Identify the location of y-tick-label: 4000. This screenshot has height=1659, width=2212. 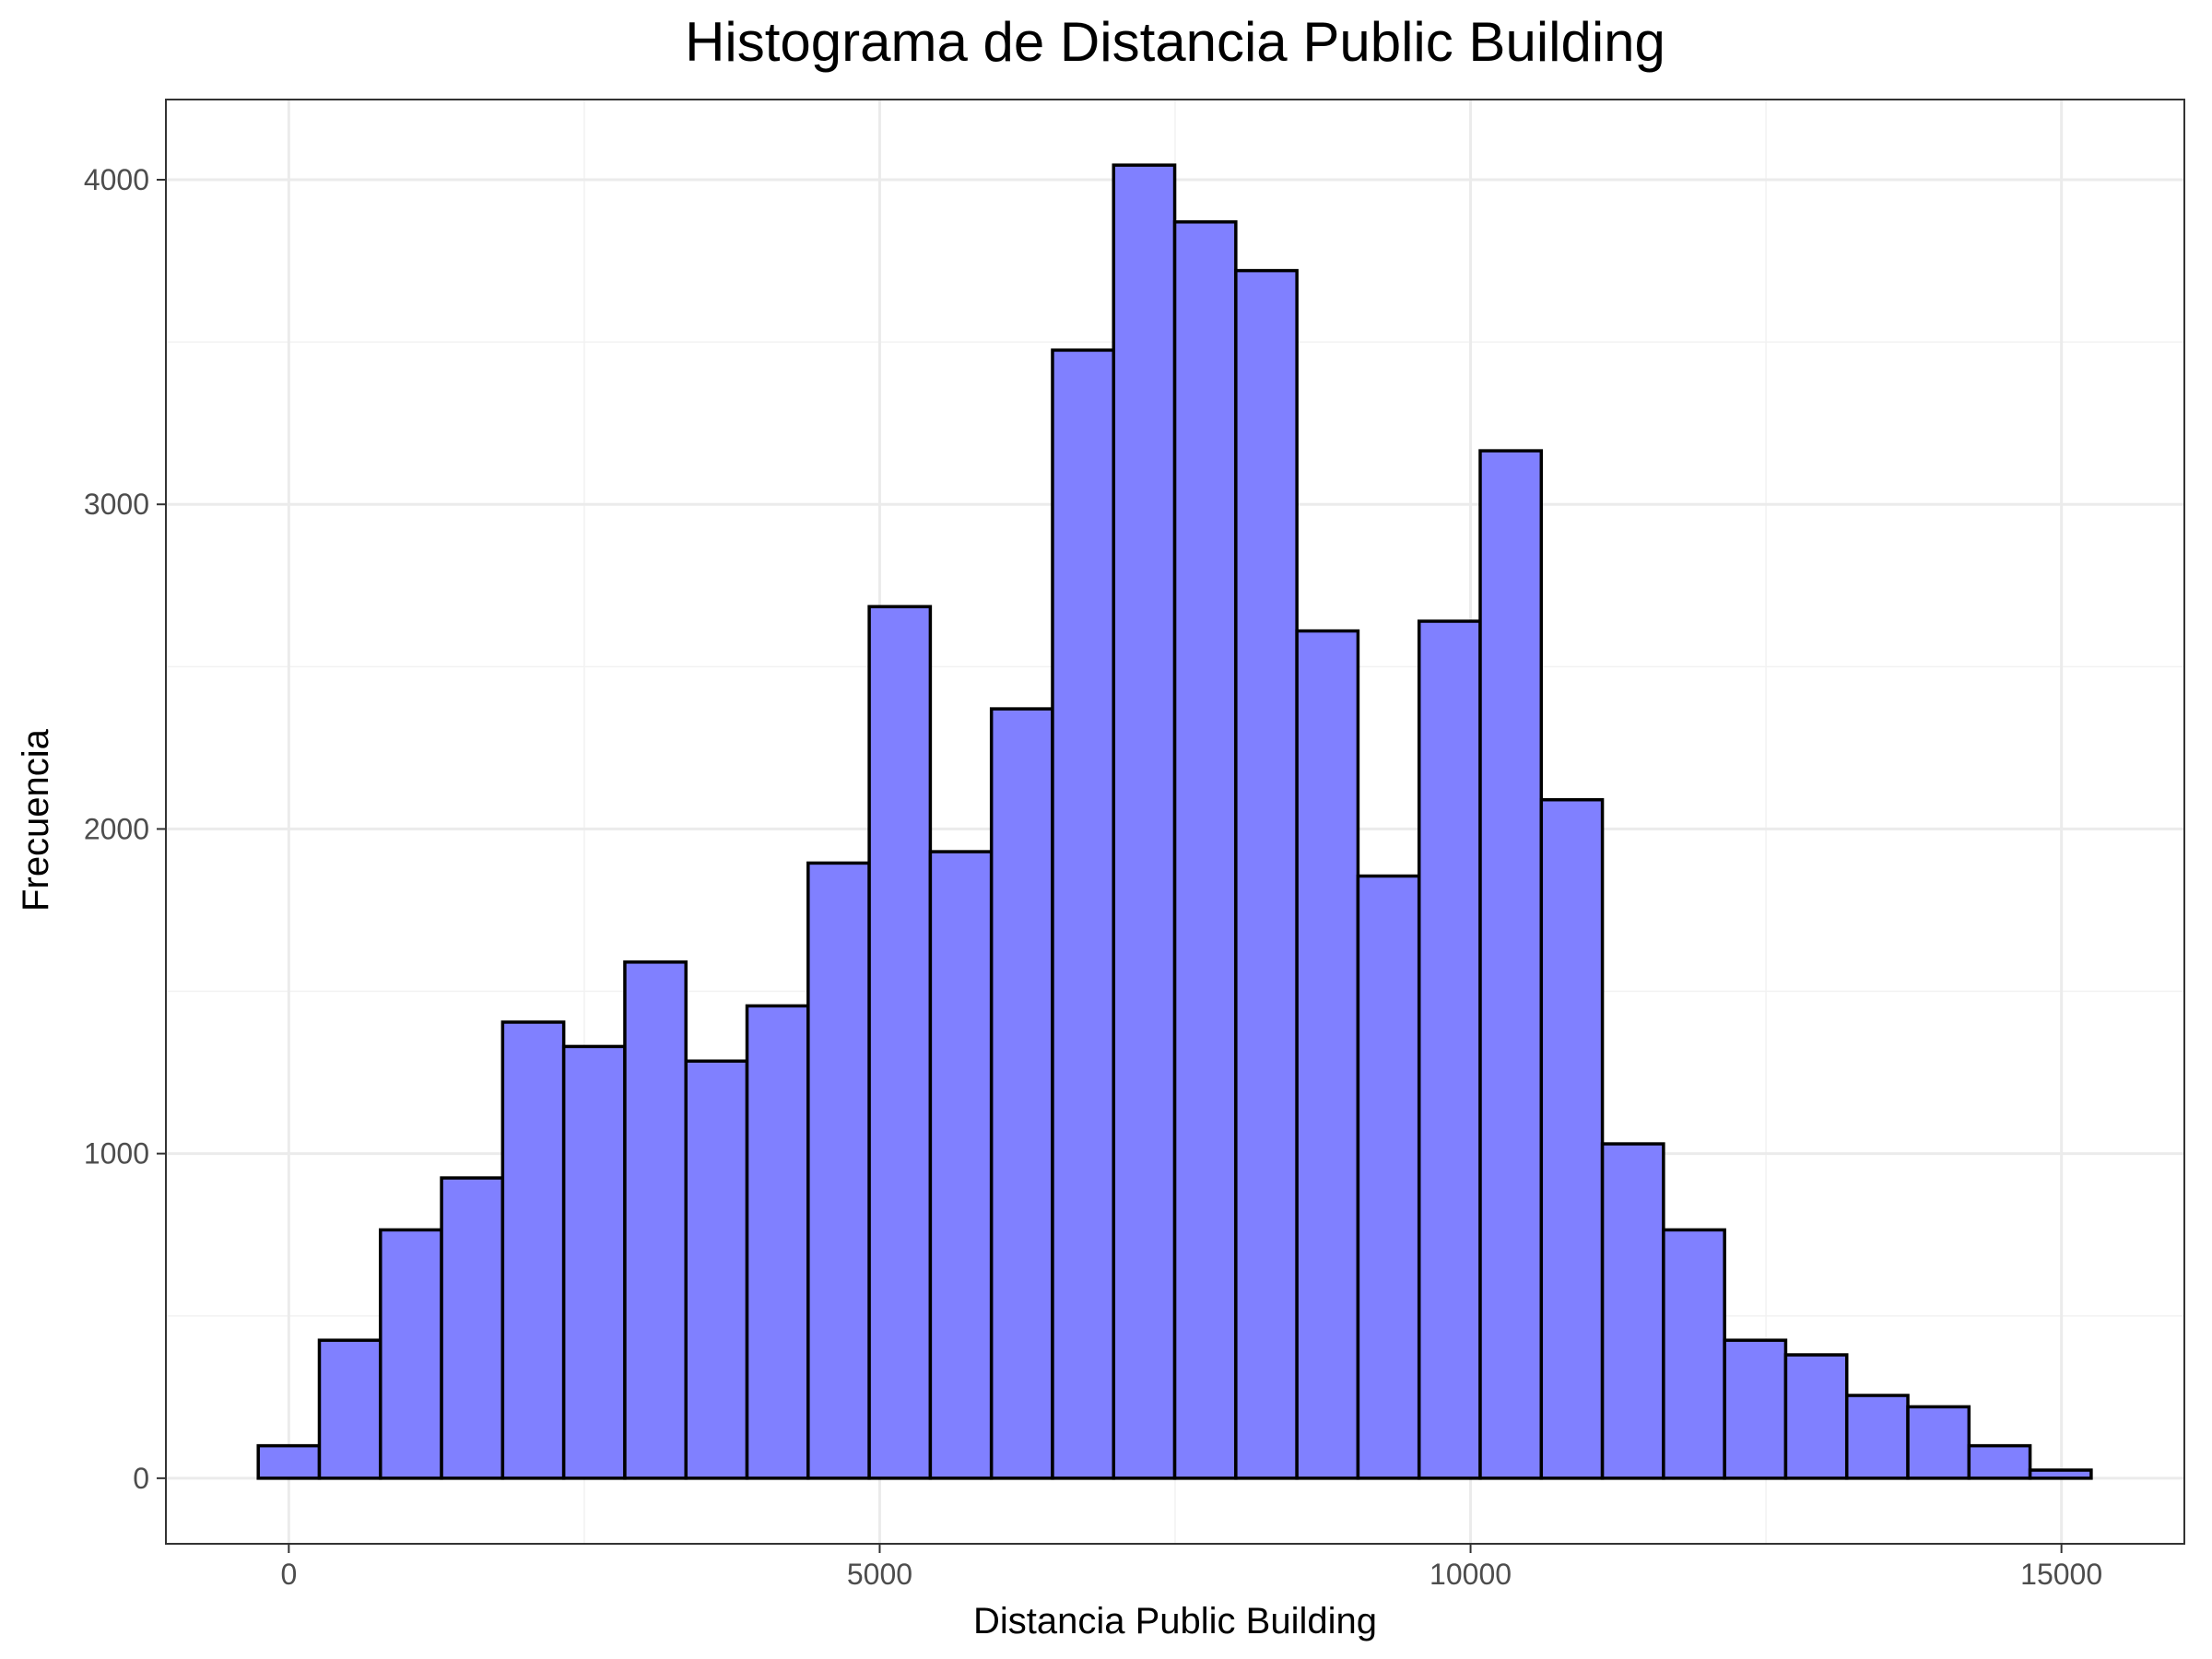
(116, 179).